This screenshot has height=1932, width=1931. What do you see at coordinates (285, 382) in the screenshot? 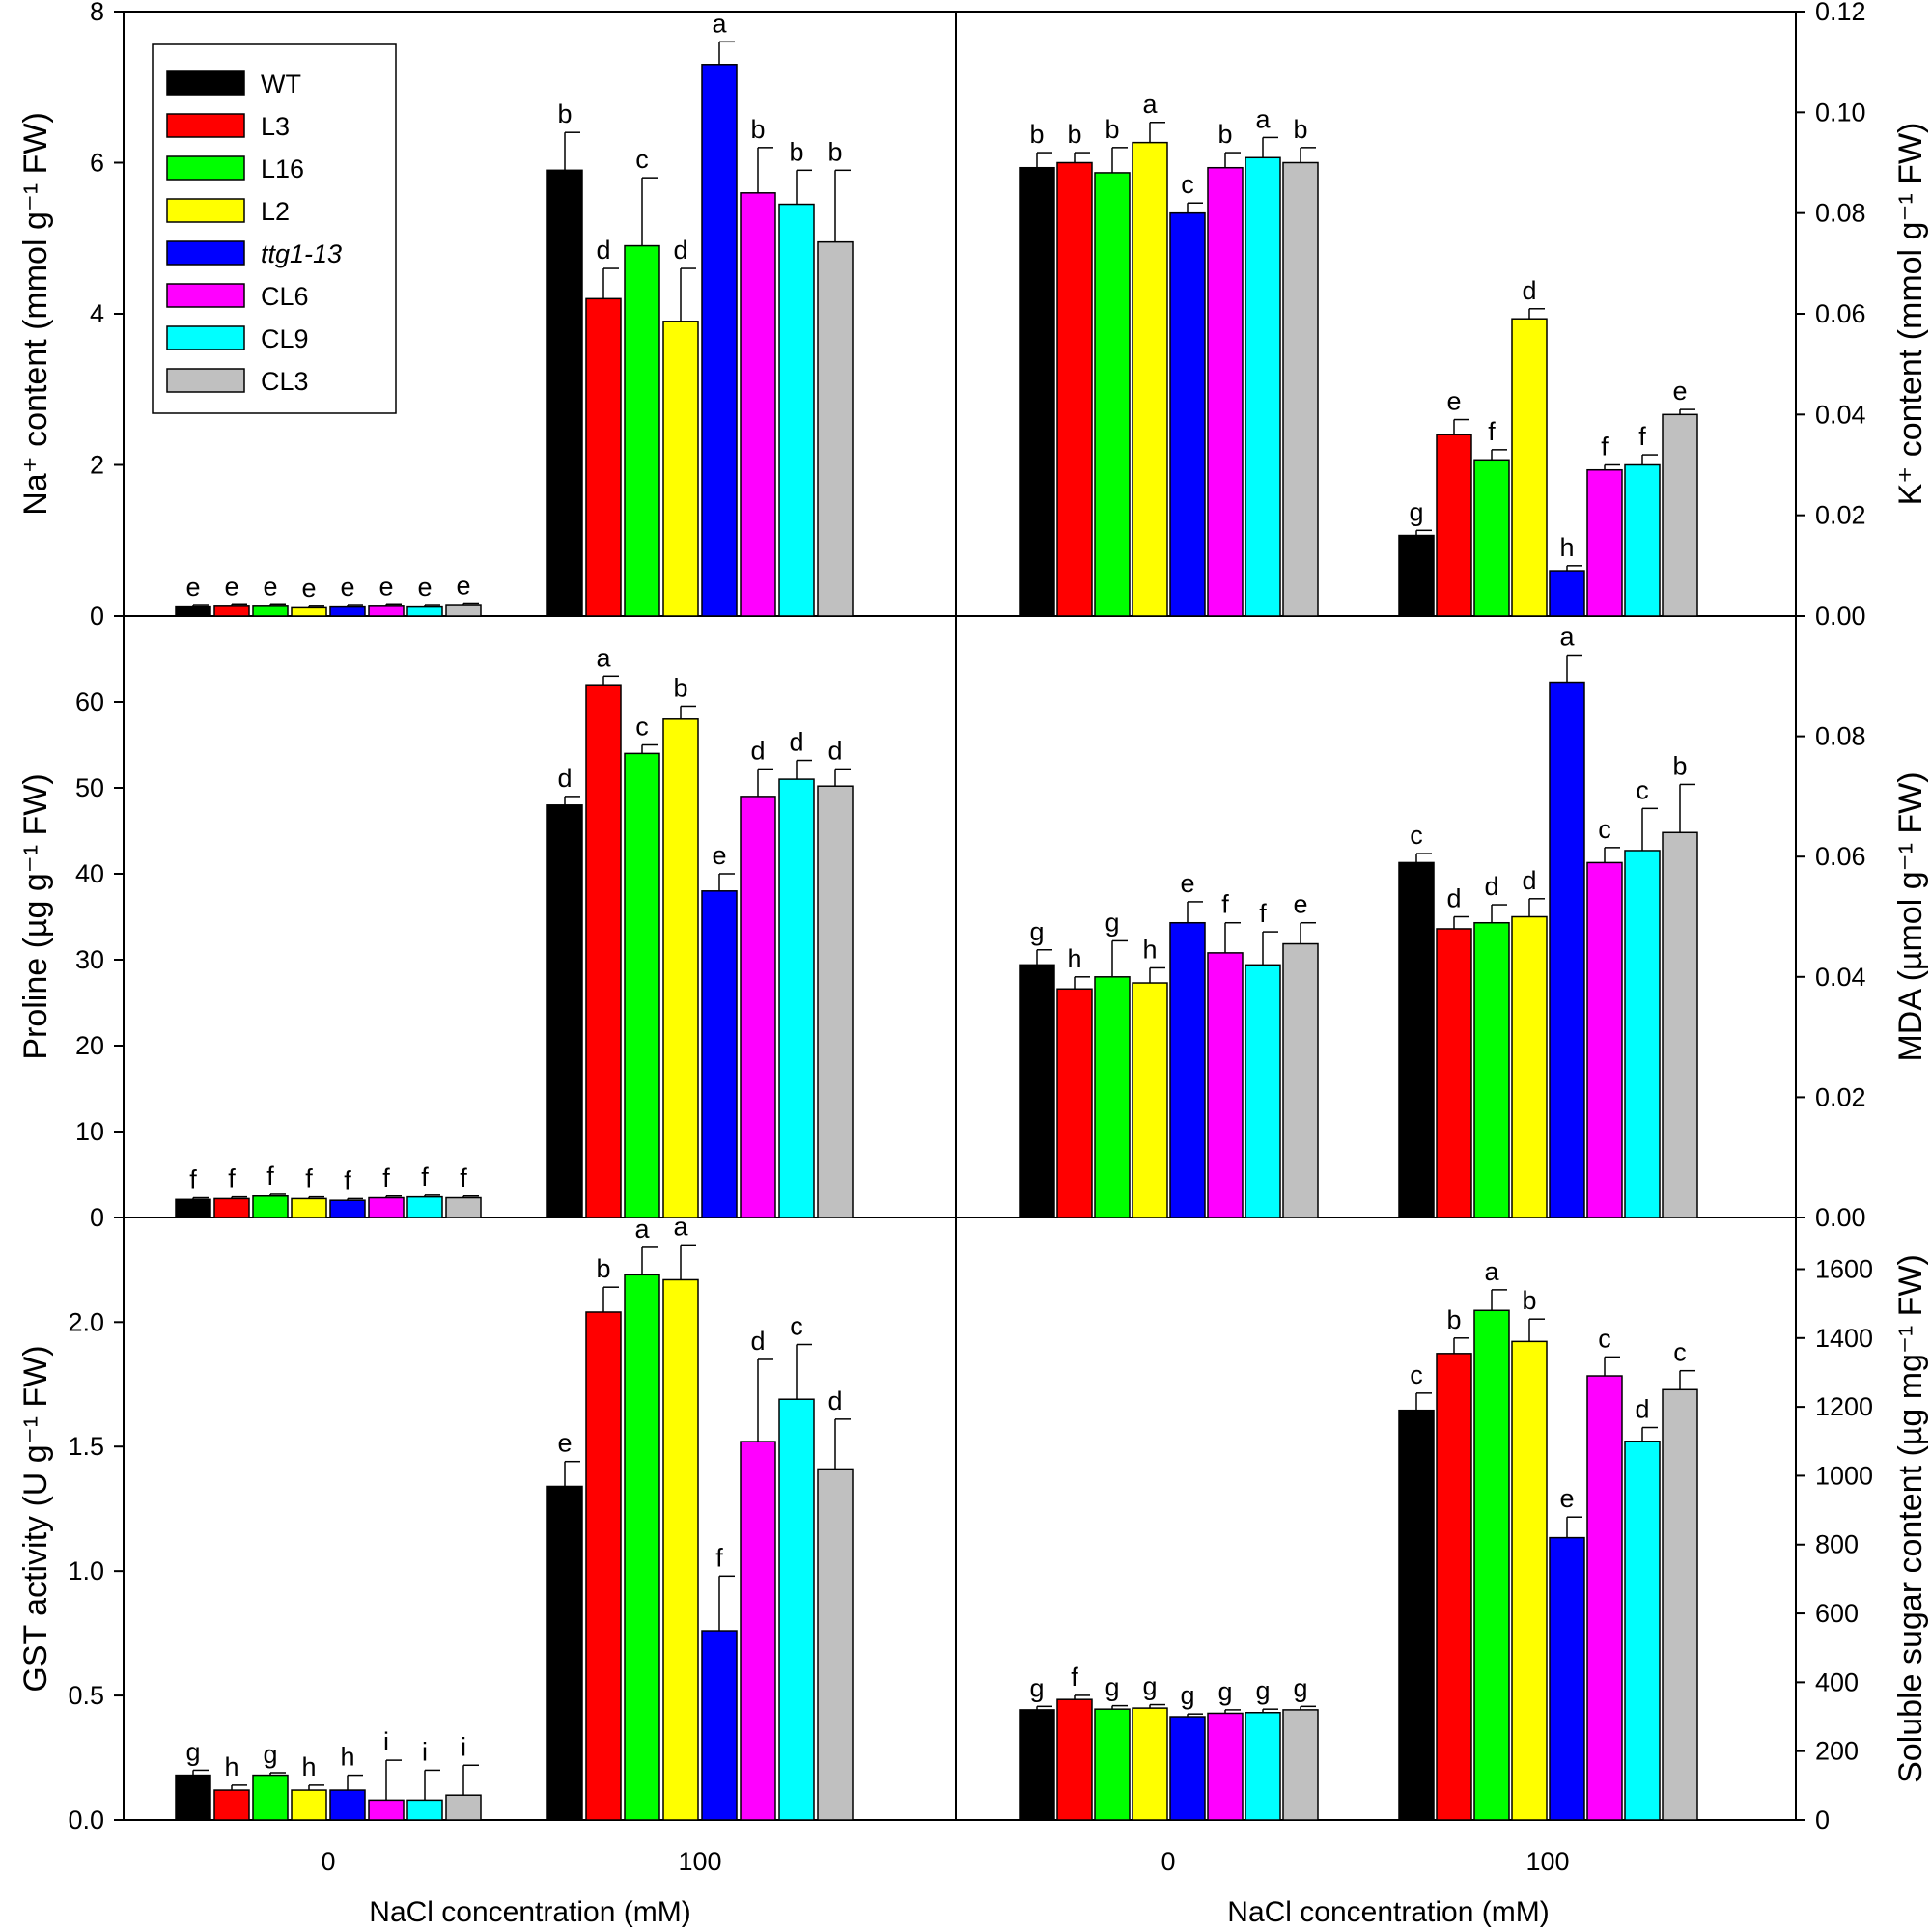
I see `legend-label: CL3` at bounding box center [285, 382].